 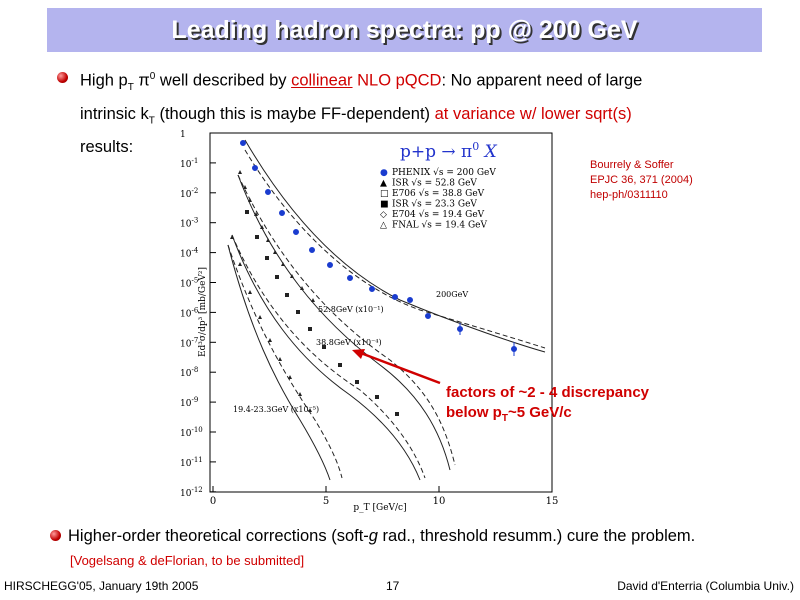 What do you see at coordinates (379, 508) in the screenshot?
I see `x-axis-label: p_T [GeV/c]` at bounding box center [379, 508].